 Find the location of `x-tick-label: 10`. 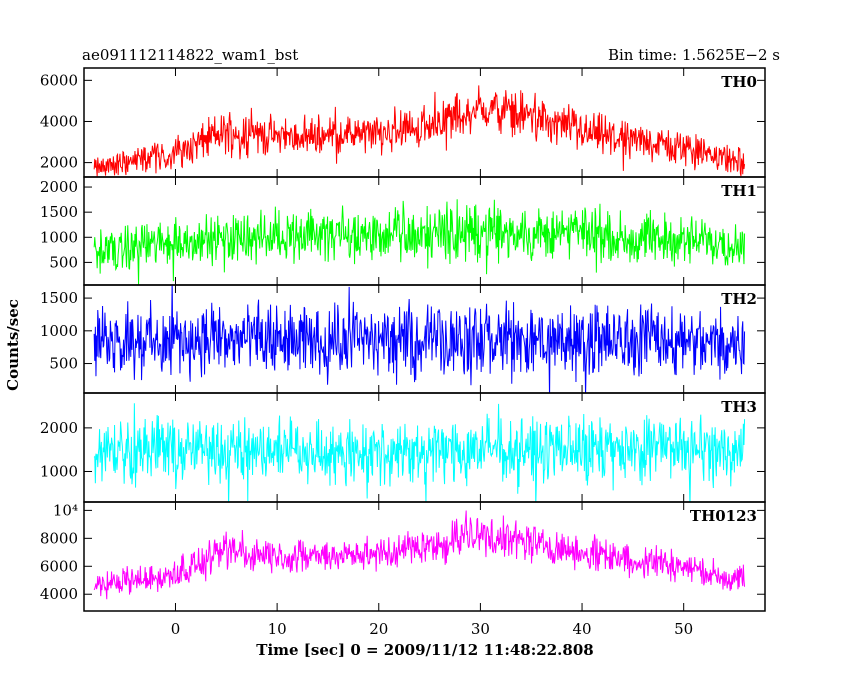

x-tick-label: 10 is located at coordinates (277, 629).